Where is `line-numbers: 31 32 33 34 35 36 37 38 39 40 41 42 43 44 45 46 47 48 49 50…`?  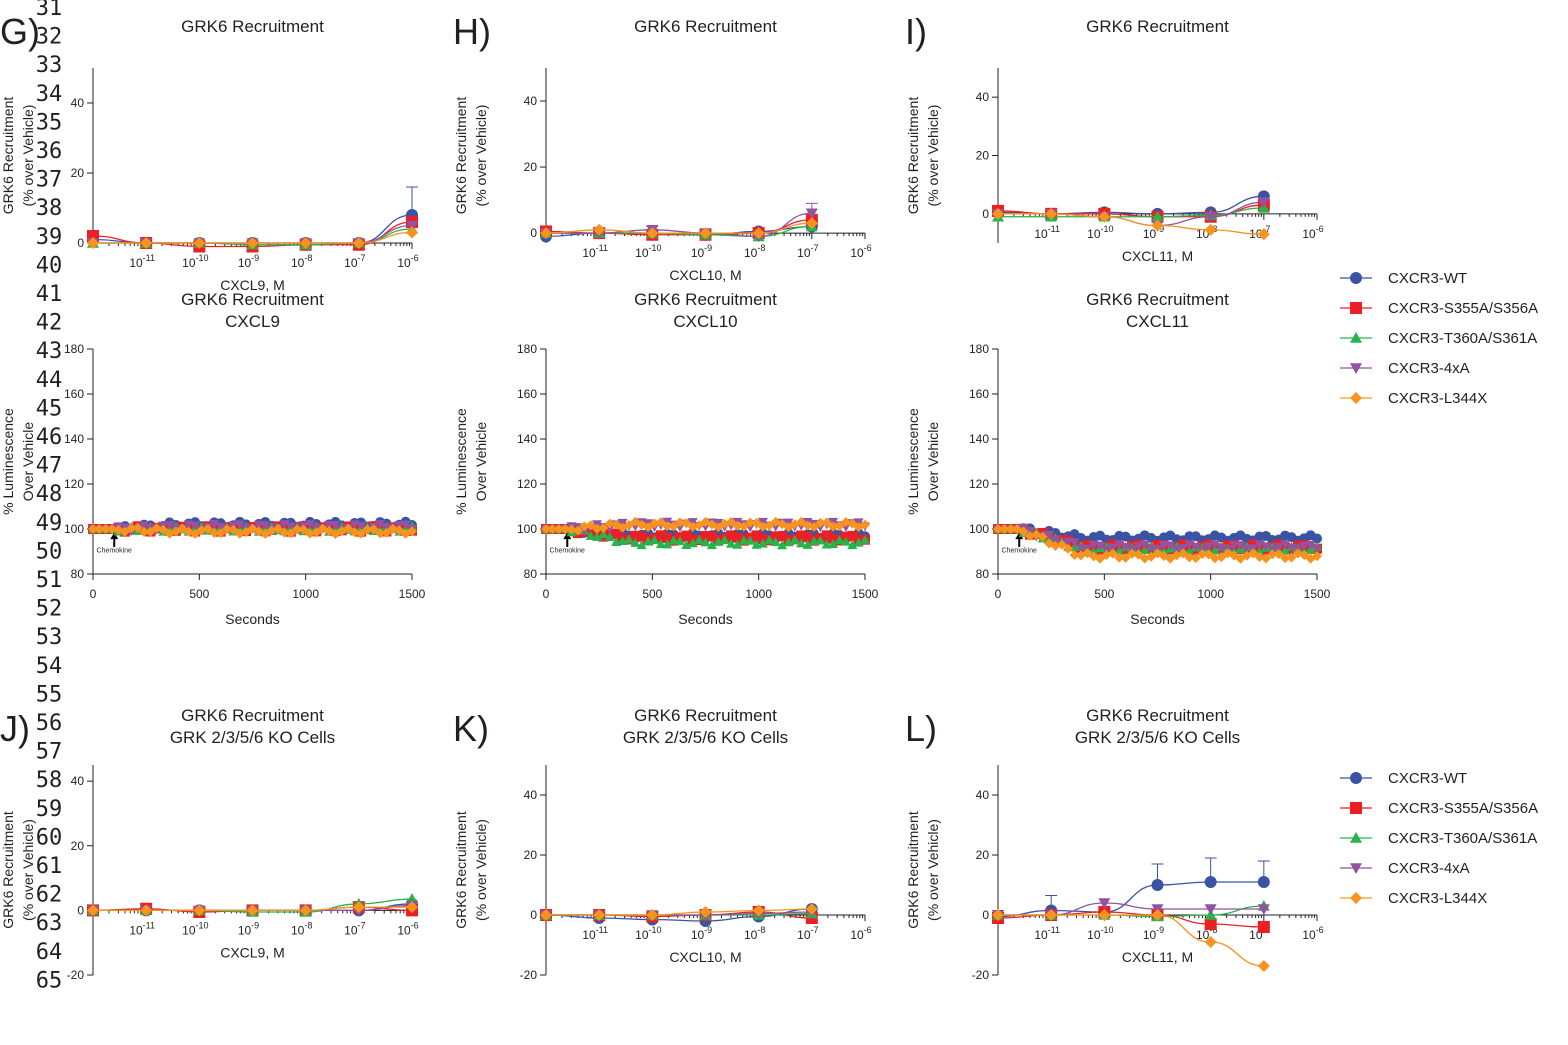
line-numbers: 31 32 33 34 35 36 37 38 39 40 41 42 43 44 45 46 47 48 49 50… is located at coordinates (49, 496).